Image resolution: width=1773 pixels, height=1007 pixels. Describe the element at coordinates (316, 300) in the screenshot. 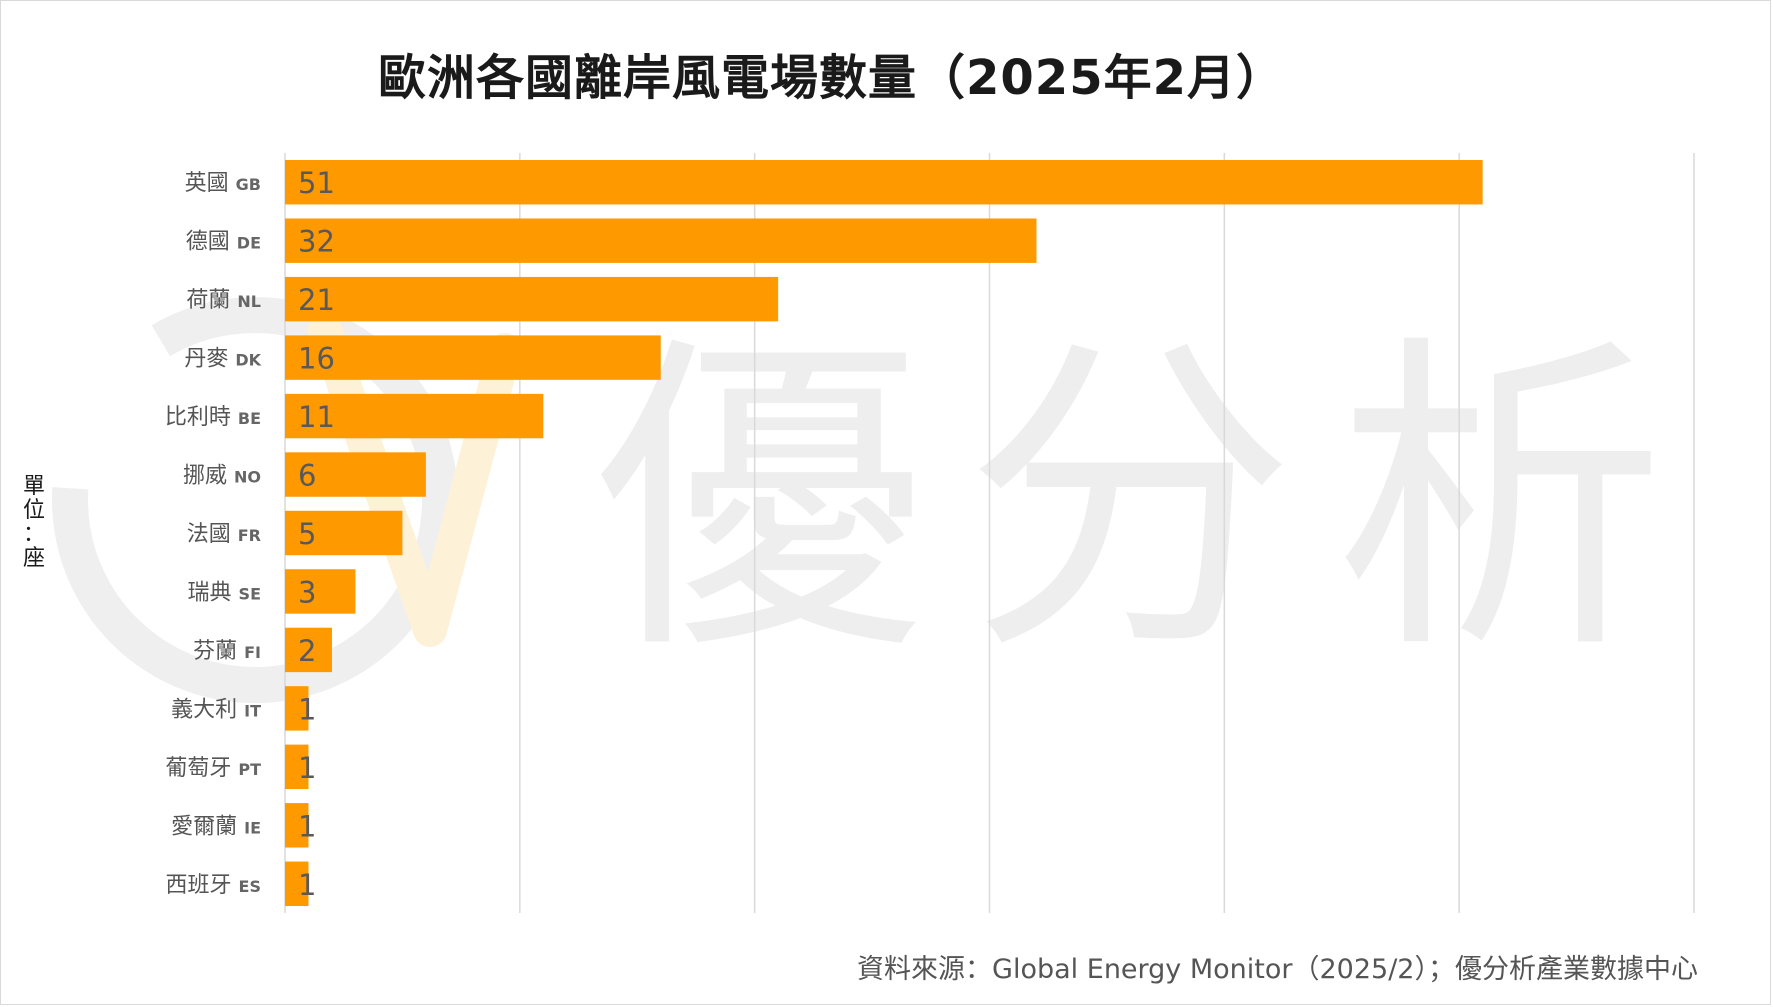

I see `value-label-nl: 21` at that location.